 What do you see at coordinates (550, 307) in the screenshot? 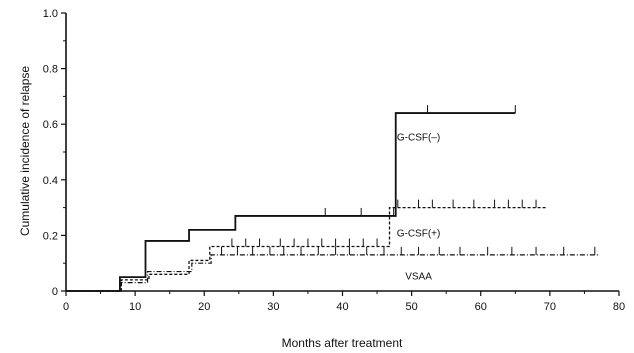
I see `x-tick-label: 70` at bounding box center [550, 307].